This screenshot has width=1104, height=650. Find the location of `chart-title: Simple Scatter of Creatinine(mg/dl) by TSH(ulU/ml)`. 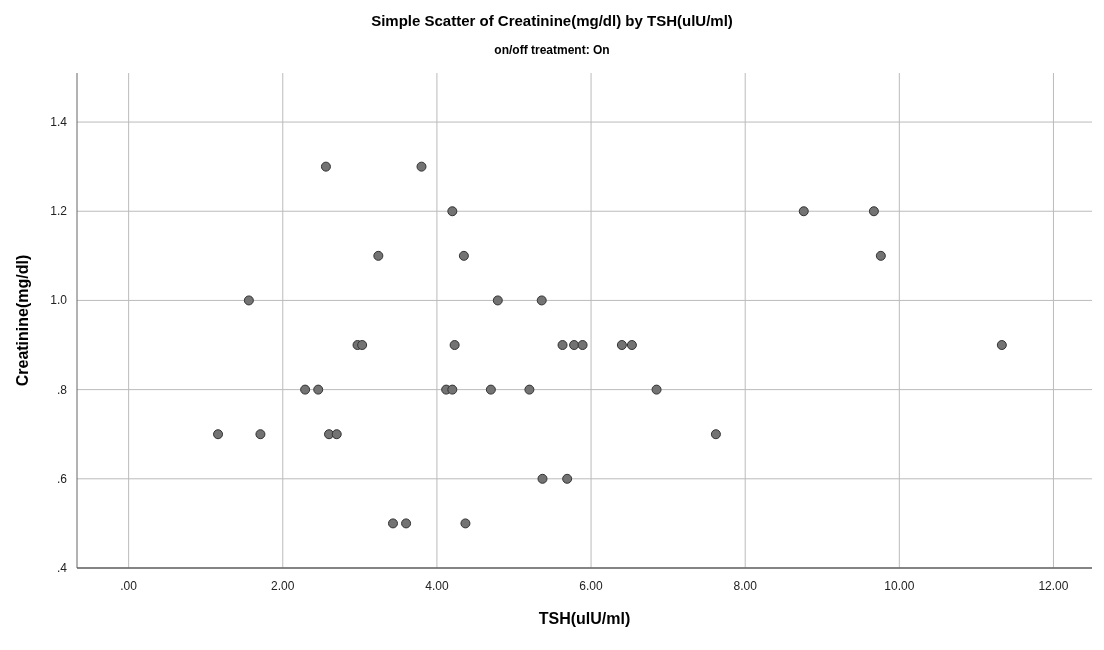

chart-title: Simple Scatter of Creatinine(mg/dl) by TSH(ulU/ml) is located at coordinates (552, 20).